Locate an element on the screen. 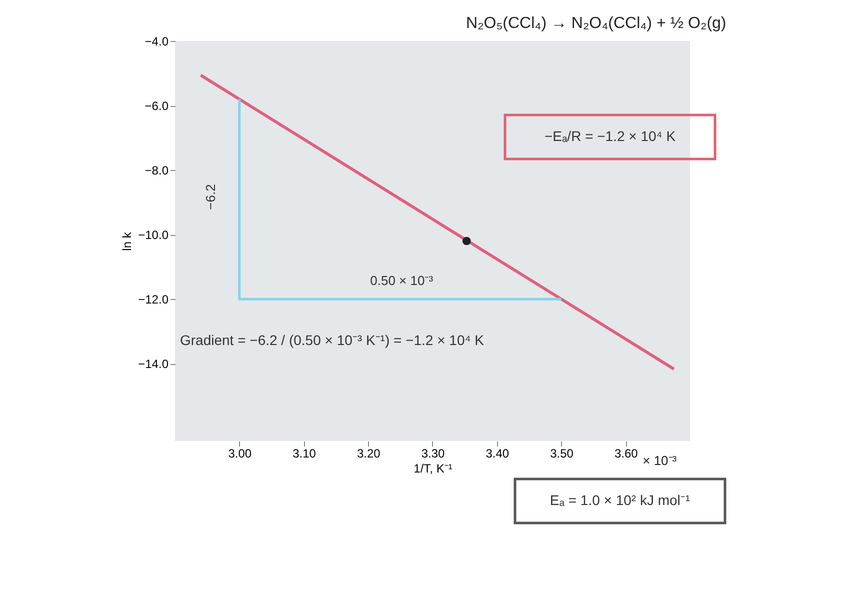 The width and height of the screenshot is (842, 595). y-tick-label: −12.0 is located at coordinates (153, 299).